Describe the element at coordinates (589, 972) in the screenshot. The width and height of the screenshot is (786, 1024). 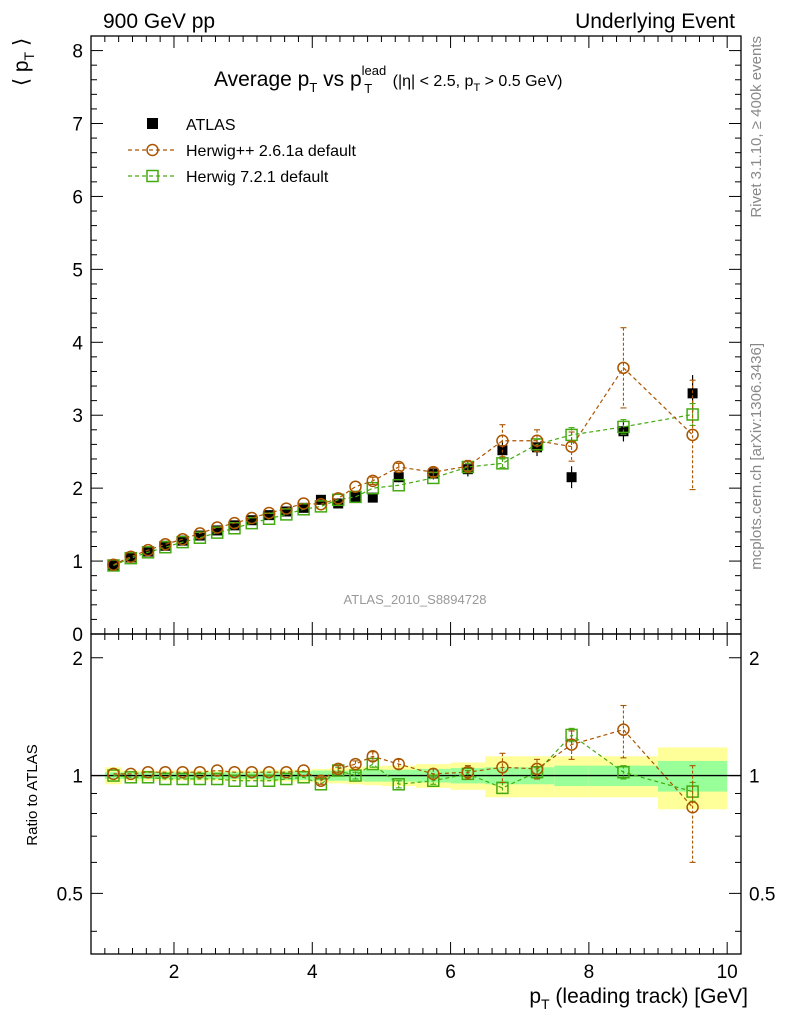
I see `x-tick-label: 8` at that location.